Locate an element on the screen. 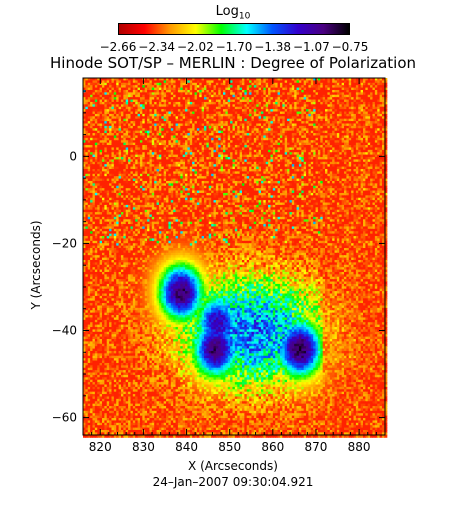 The height and width of the screenshot is (512, 466). x-axis-label: X (Arcseconds) is located at coordinates (233, 466).